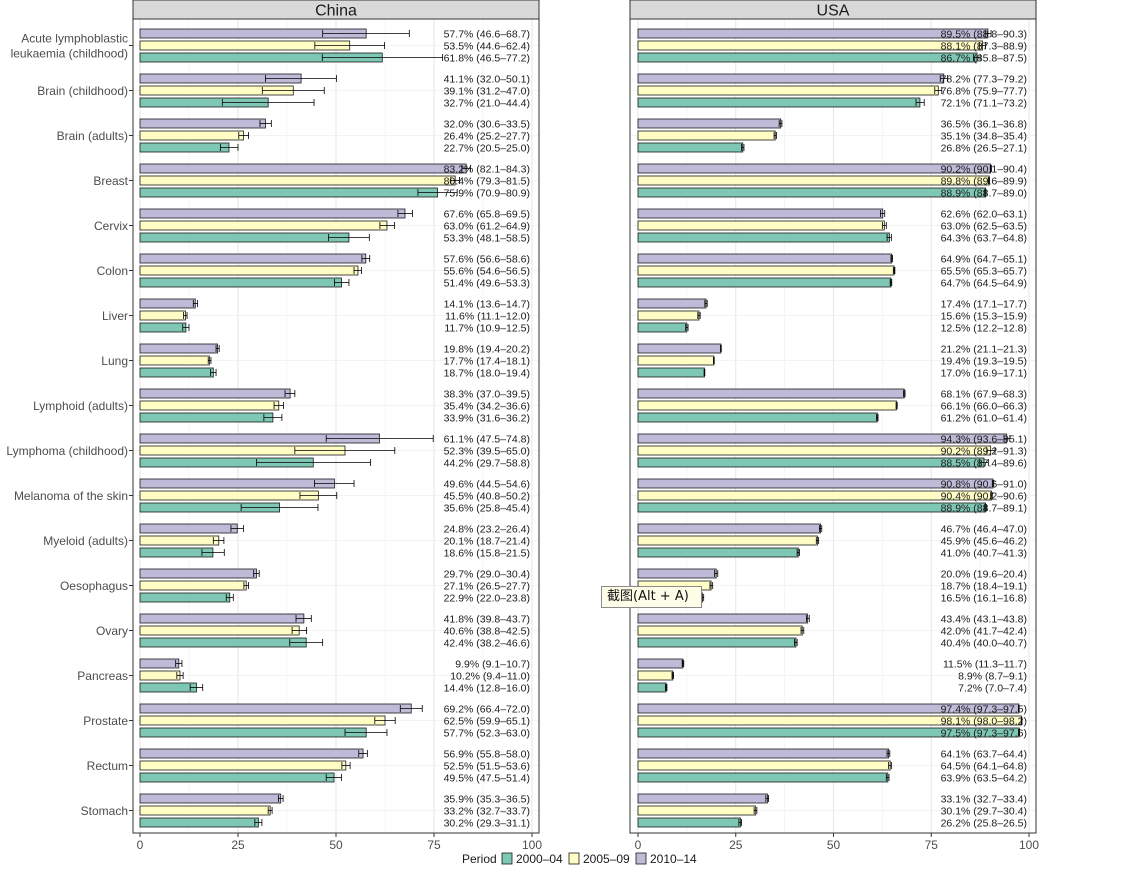  I want to click on y-tick-label: Pancreas, so click(102, 676).